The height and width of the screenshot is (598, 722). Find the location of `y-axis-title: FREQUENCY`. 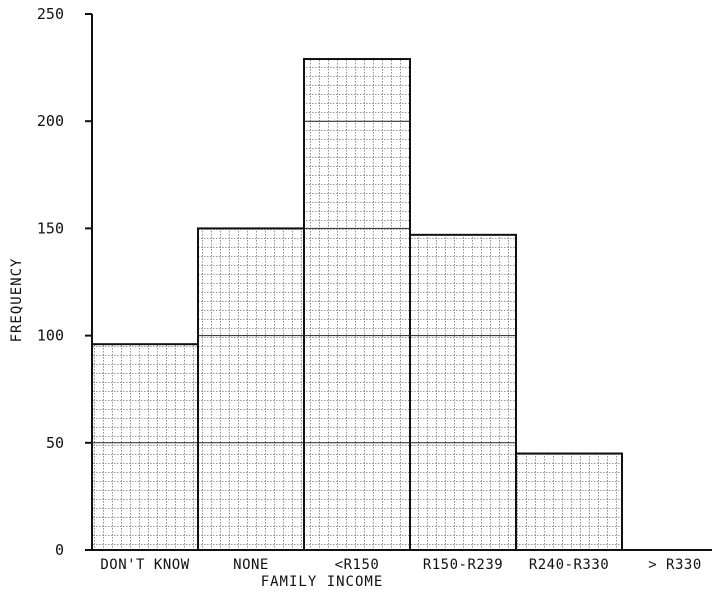

y-axis-title: FREQUENCY is located at coordinates (17, 300).